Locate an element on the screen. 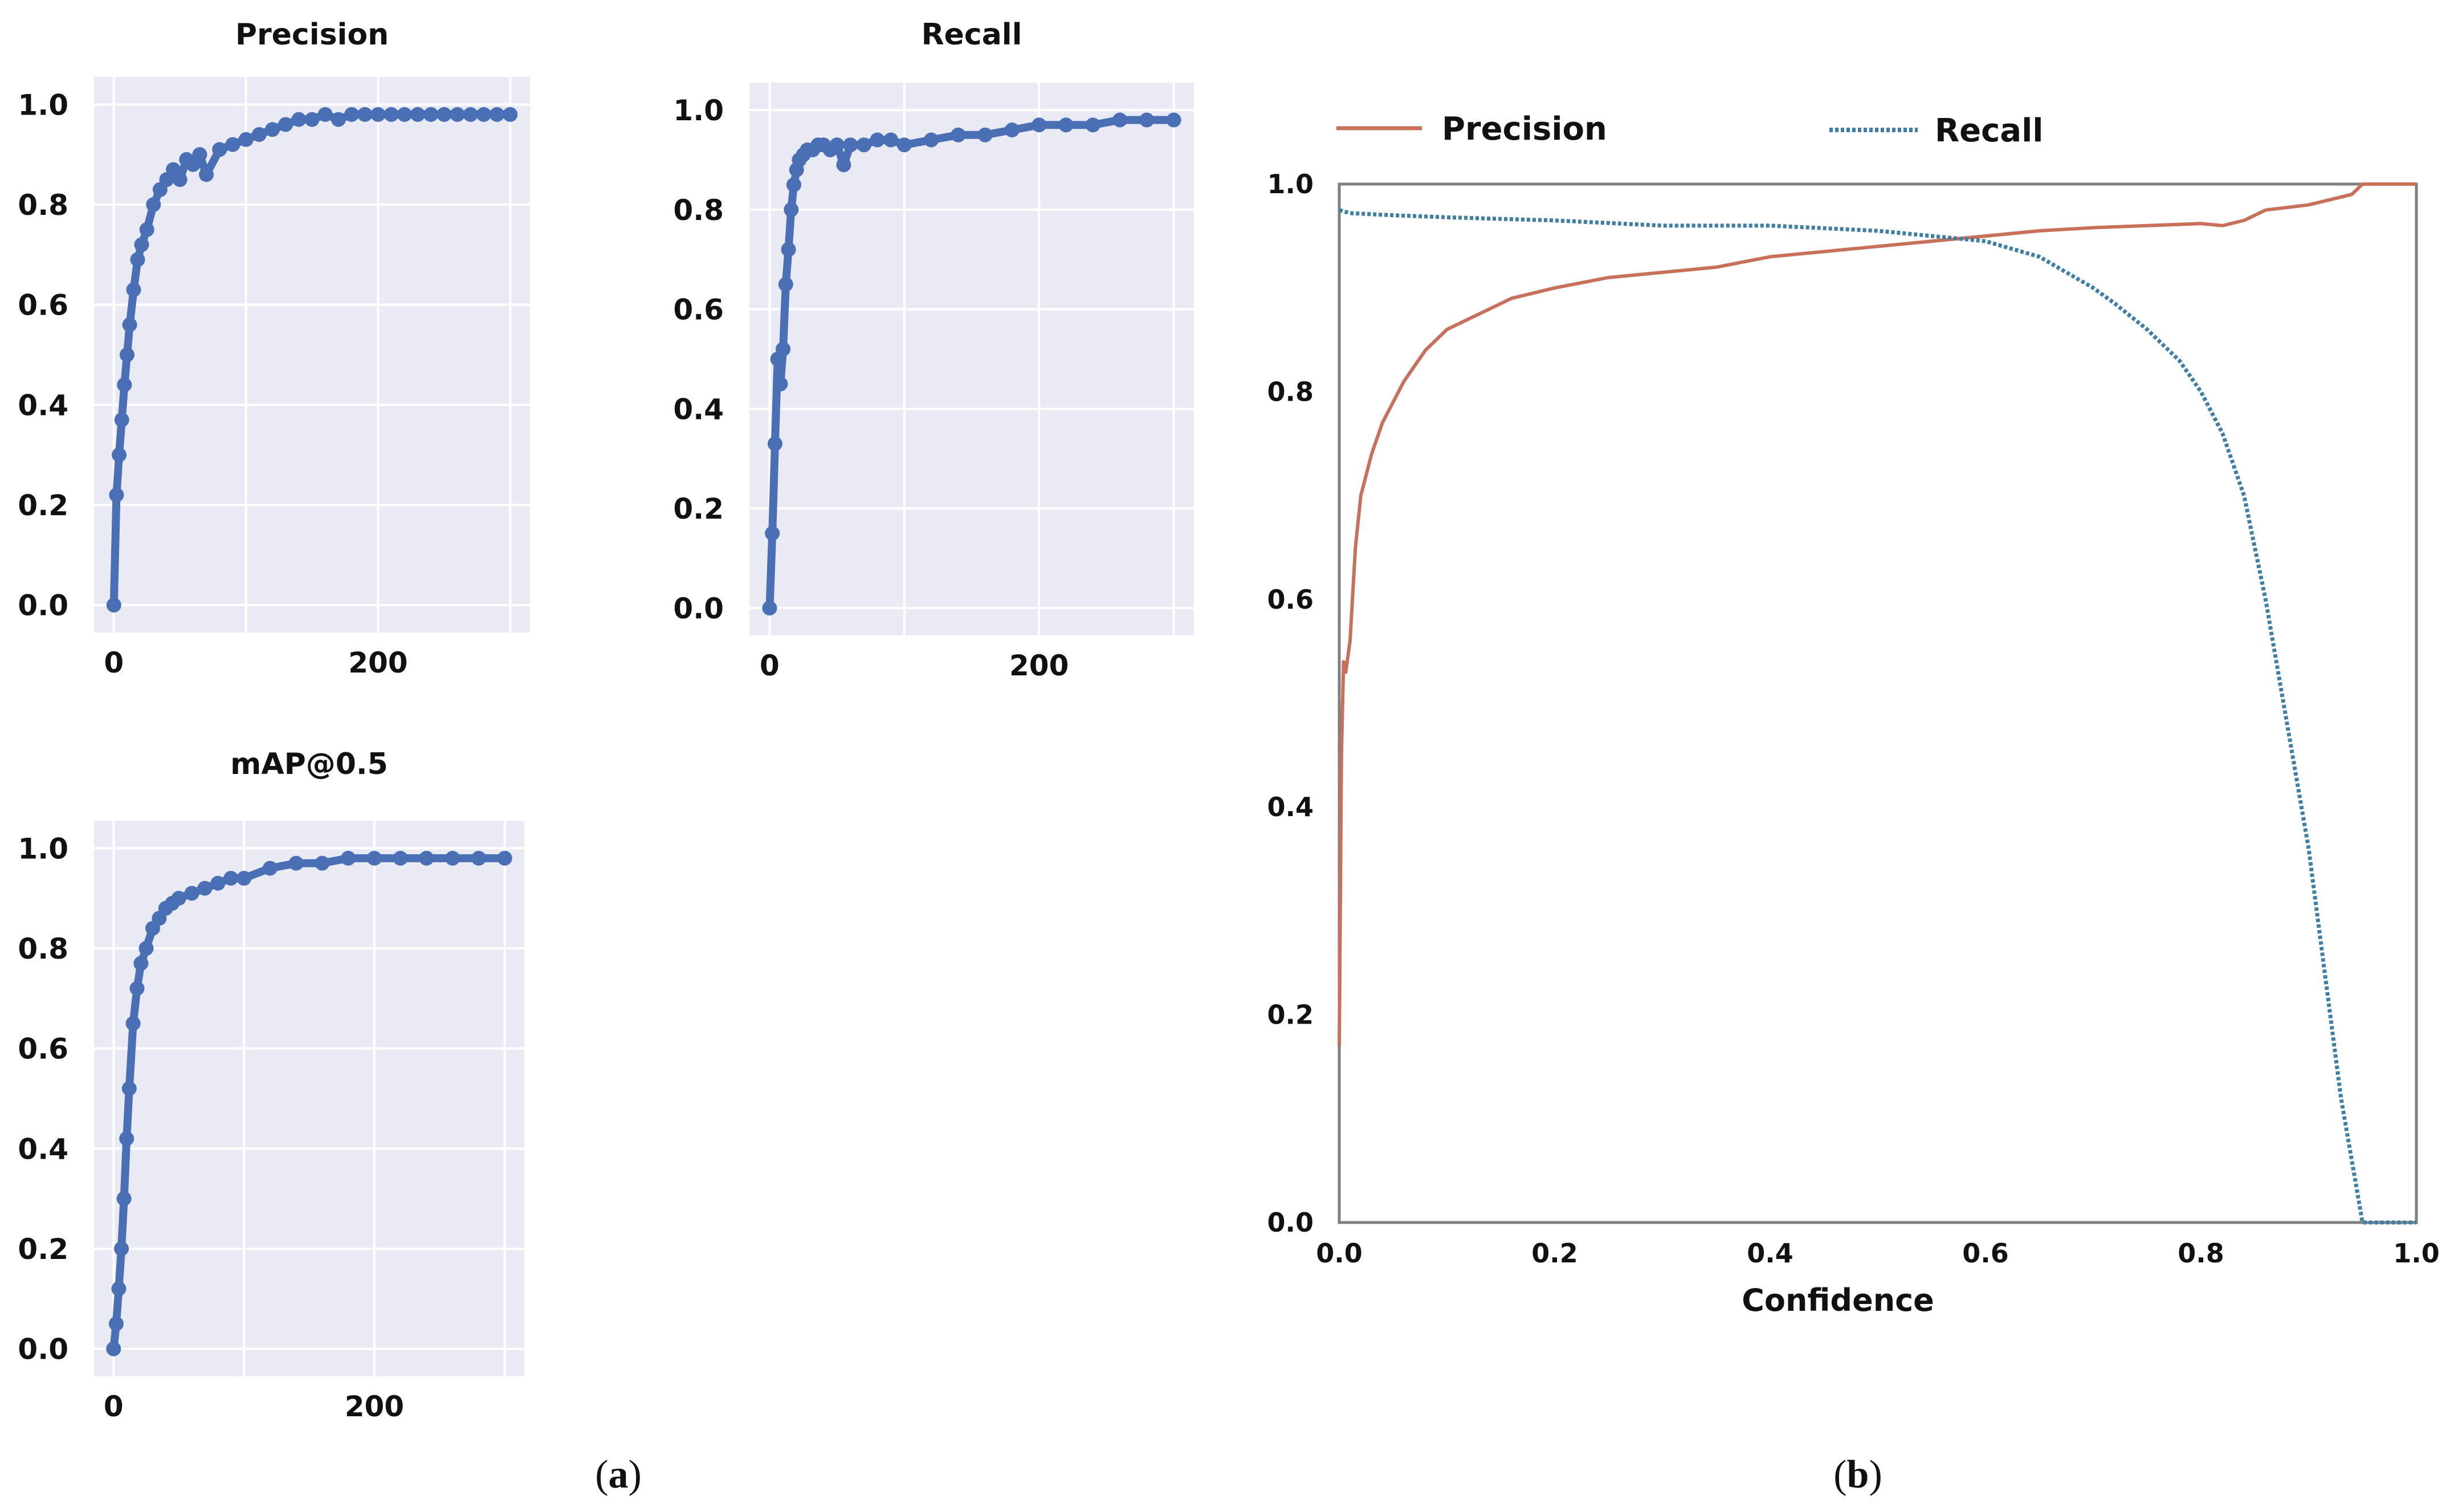 This screenshot has height=1512, width=2450. recall-chart: Recall 0.0 0.2 0.4 0.6 0.8 1.0 0 200 is located at coordinates (933, 350).